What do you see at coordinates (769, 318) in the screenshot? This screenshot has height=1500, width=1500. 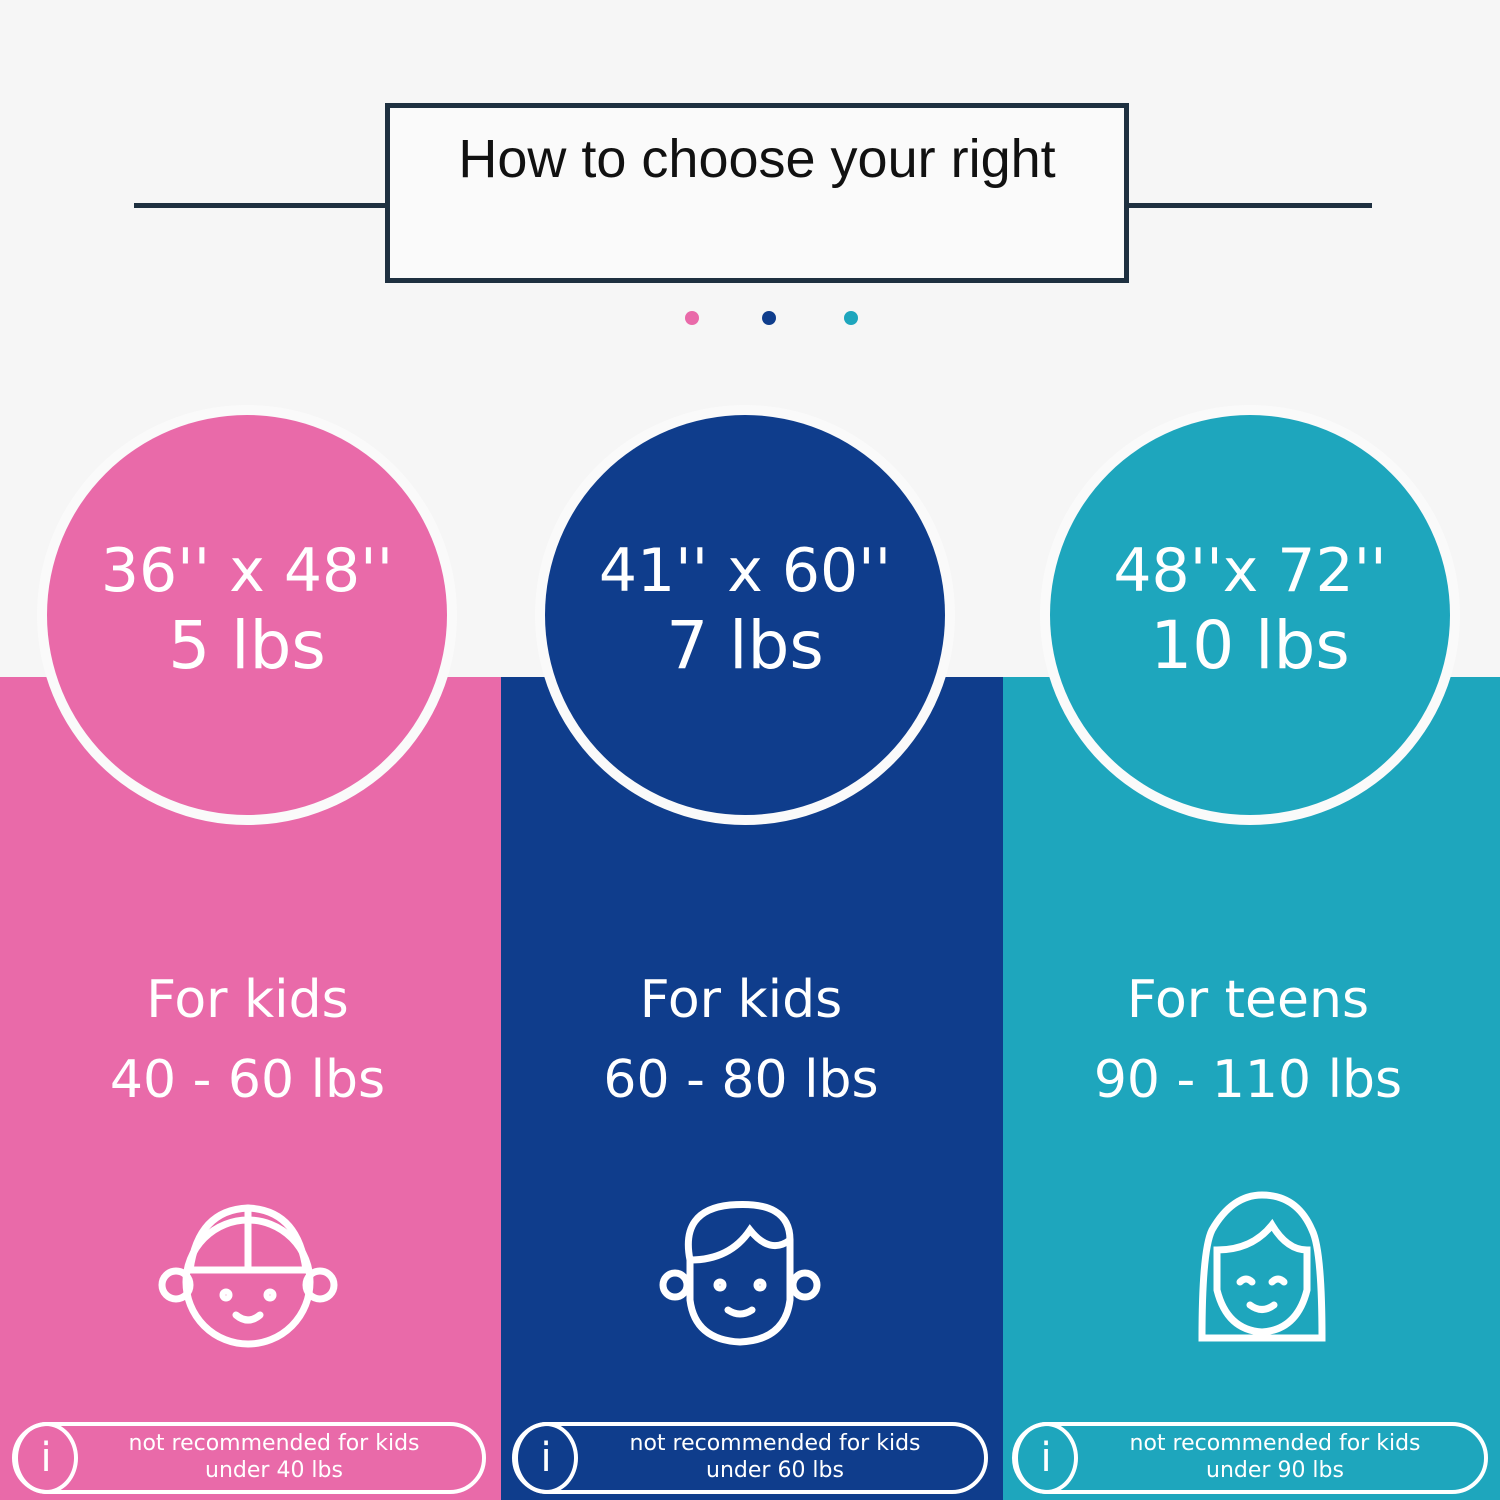 I see `dot-blue` at bounding box center [769, 318].